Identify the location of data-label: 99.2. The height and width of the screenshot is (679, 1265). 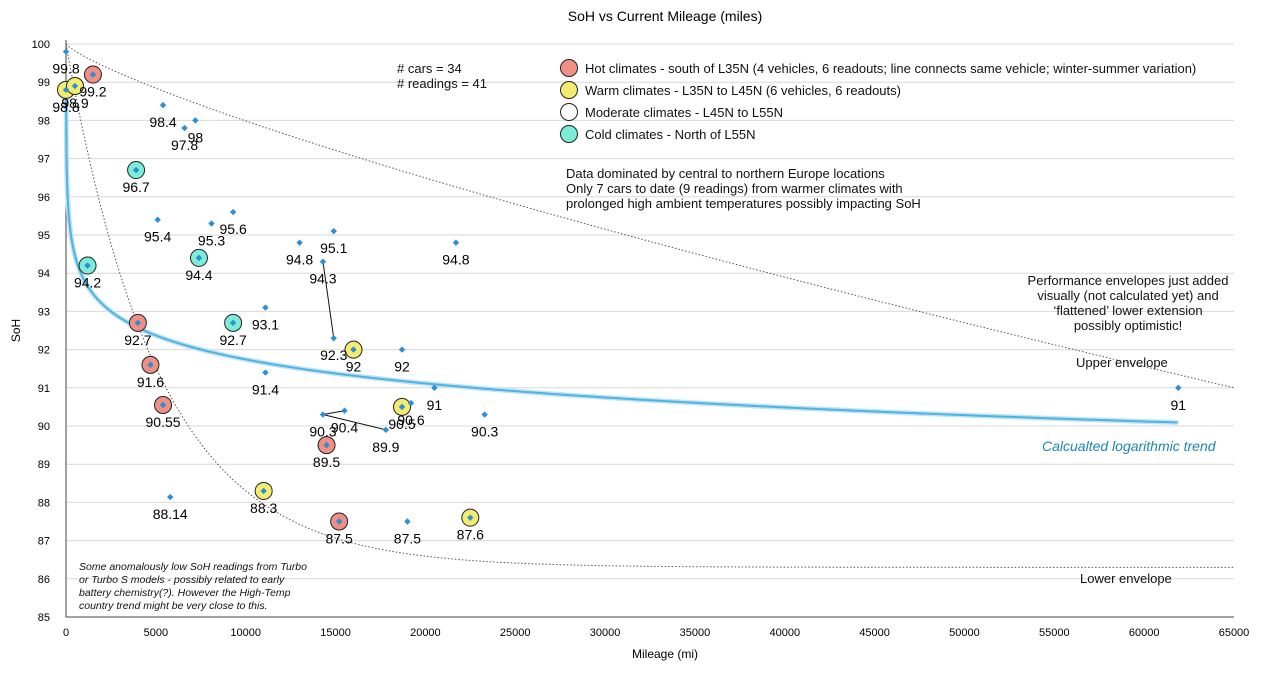
(92, 92).